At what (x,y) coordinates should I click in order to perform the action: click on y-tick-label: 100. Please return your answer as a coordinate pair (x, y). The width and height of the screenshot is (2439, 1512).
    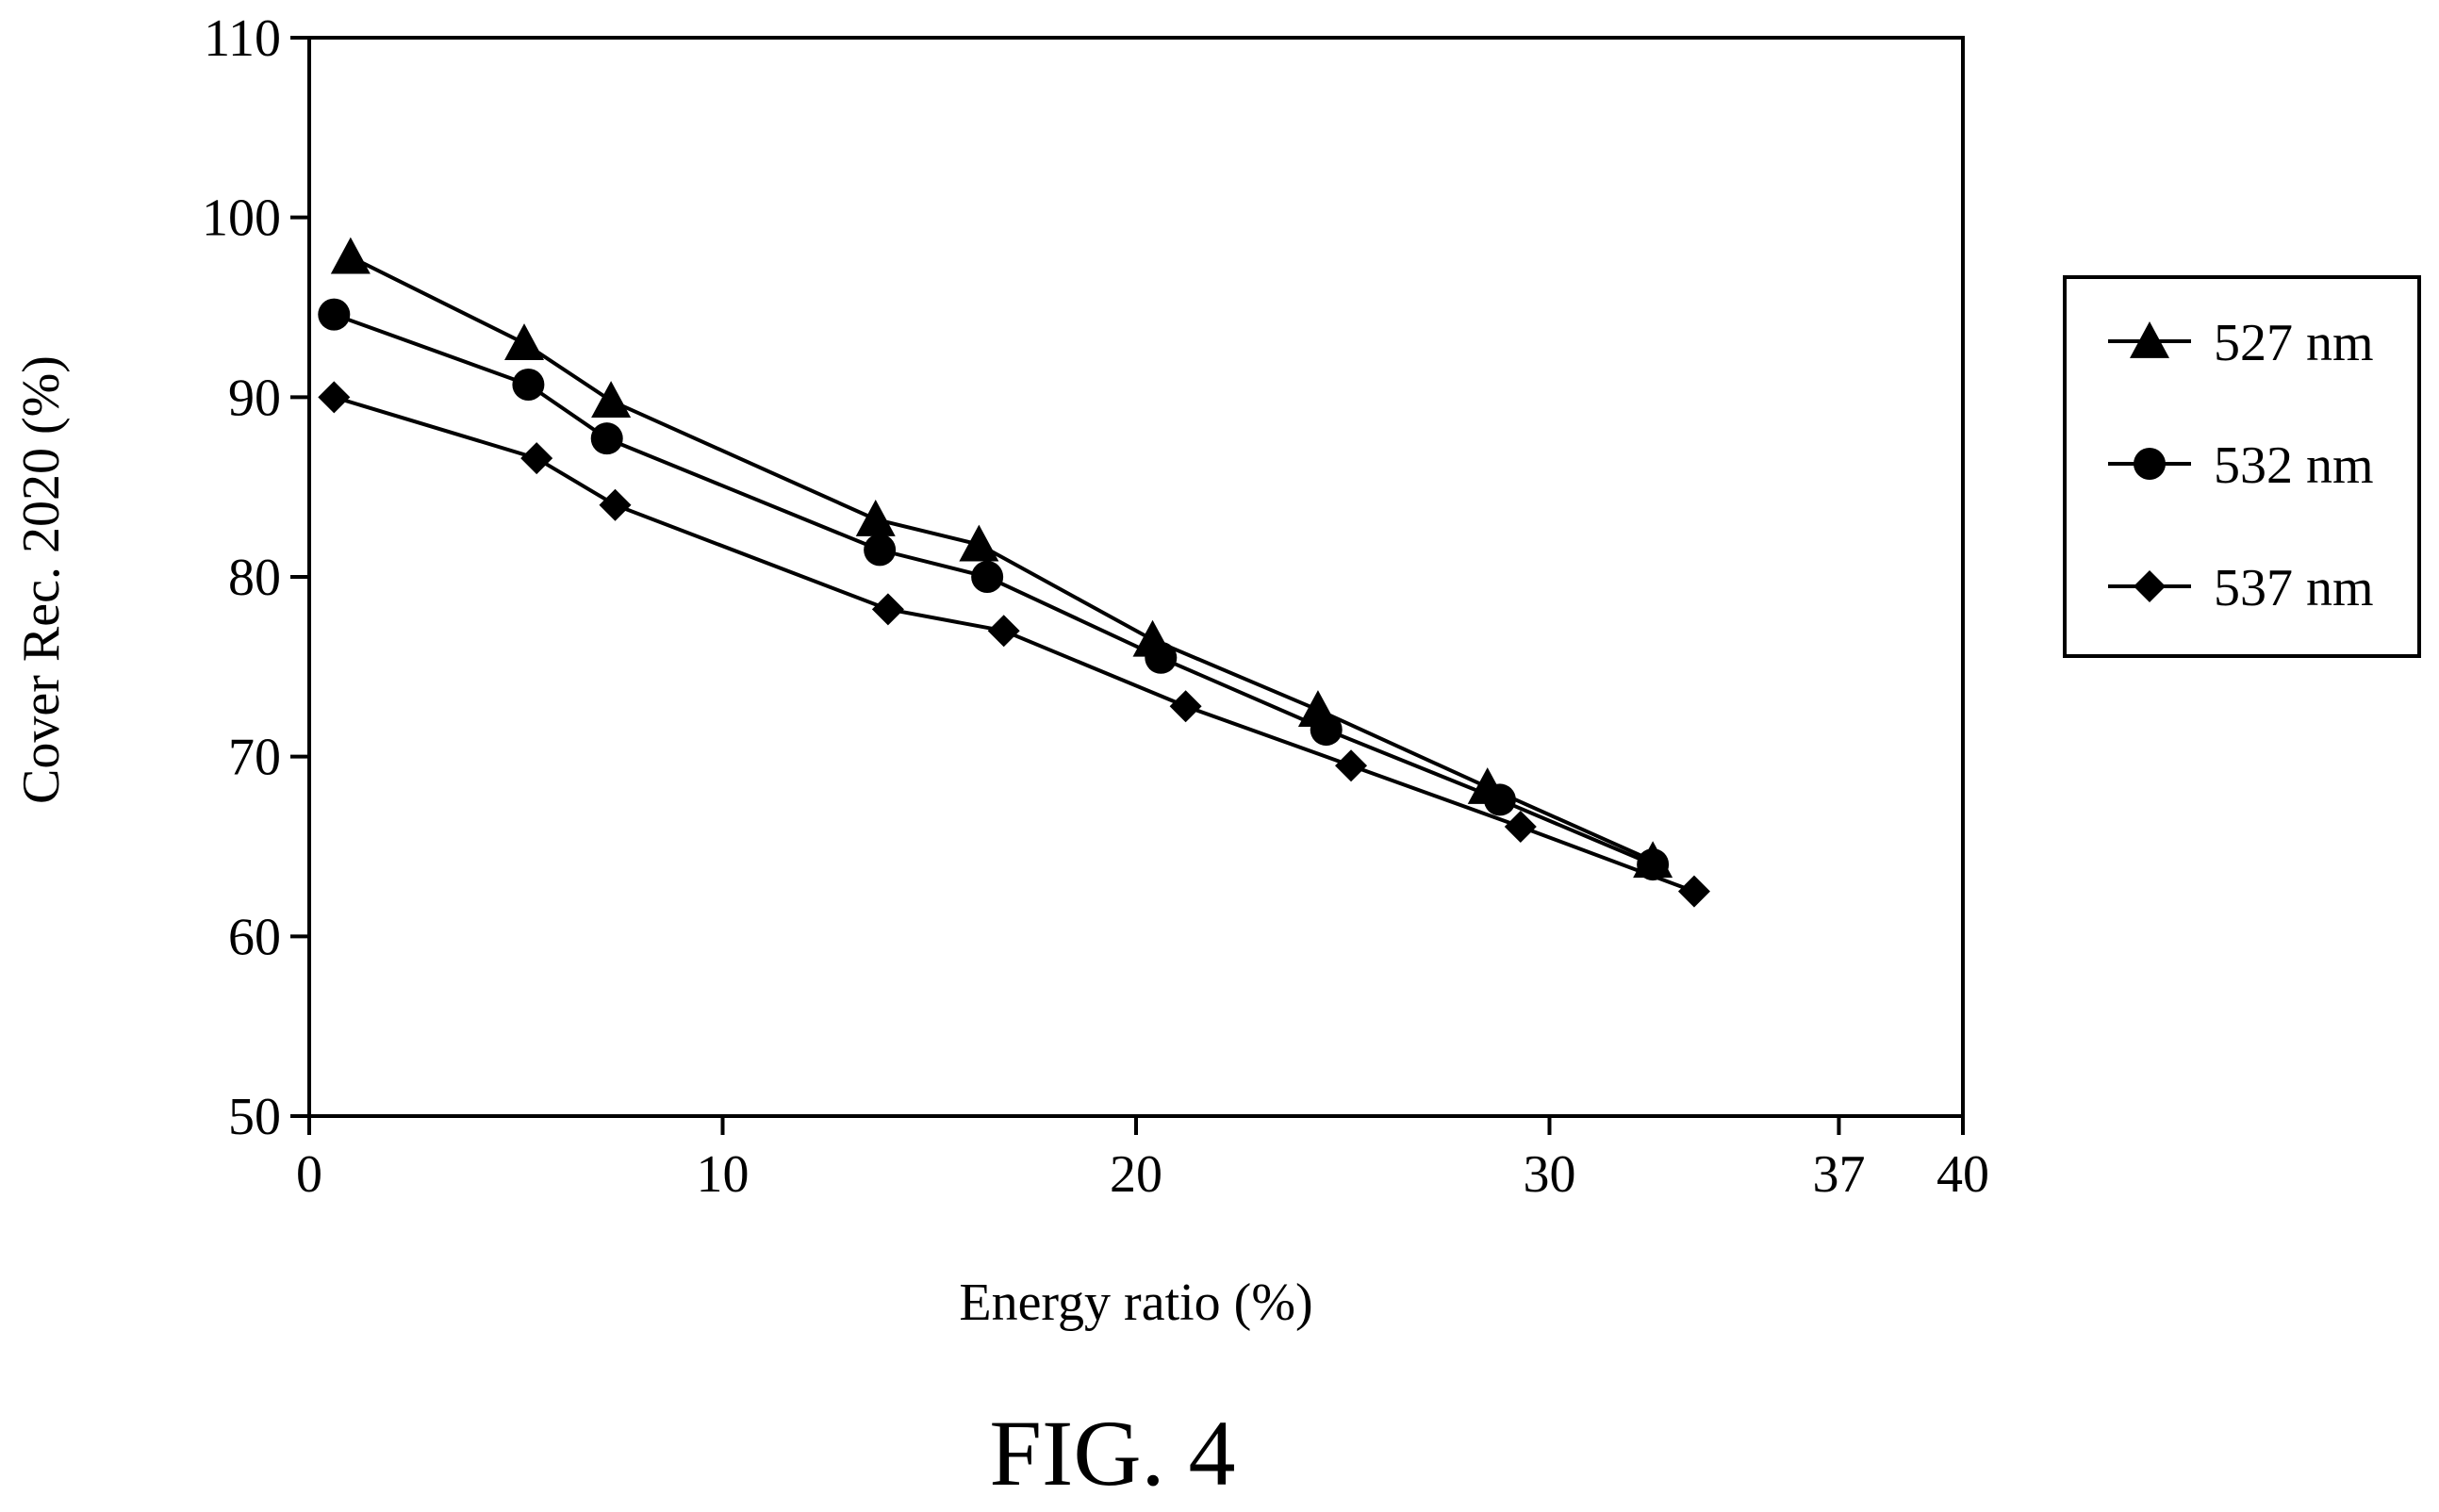
    Looking at the image, I should click on (241, 219).